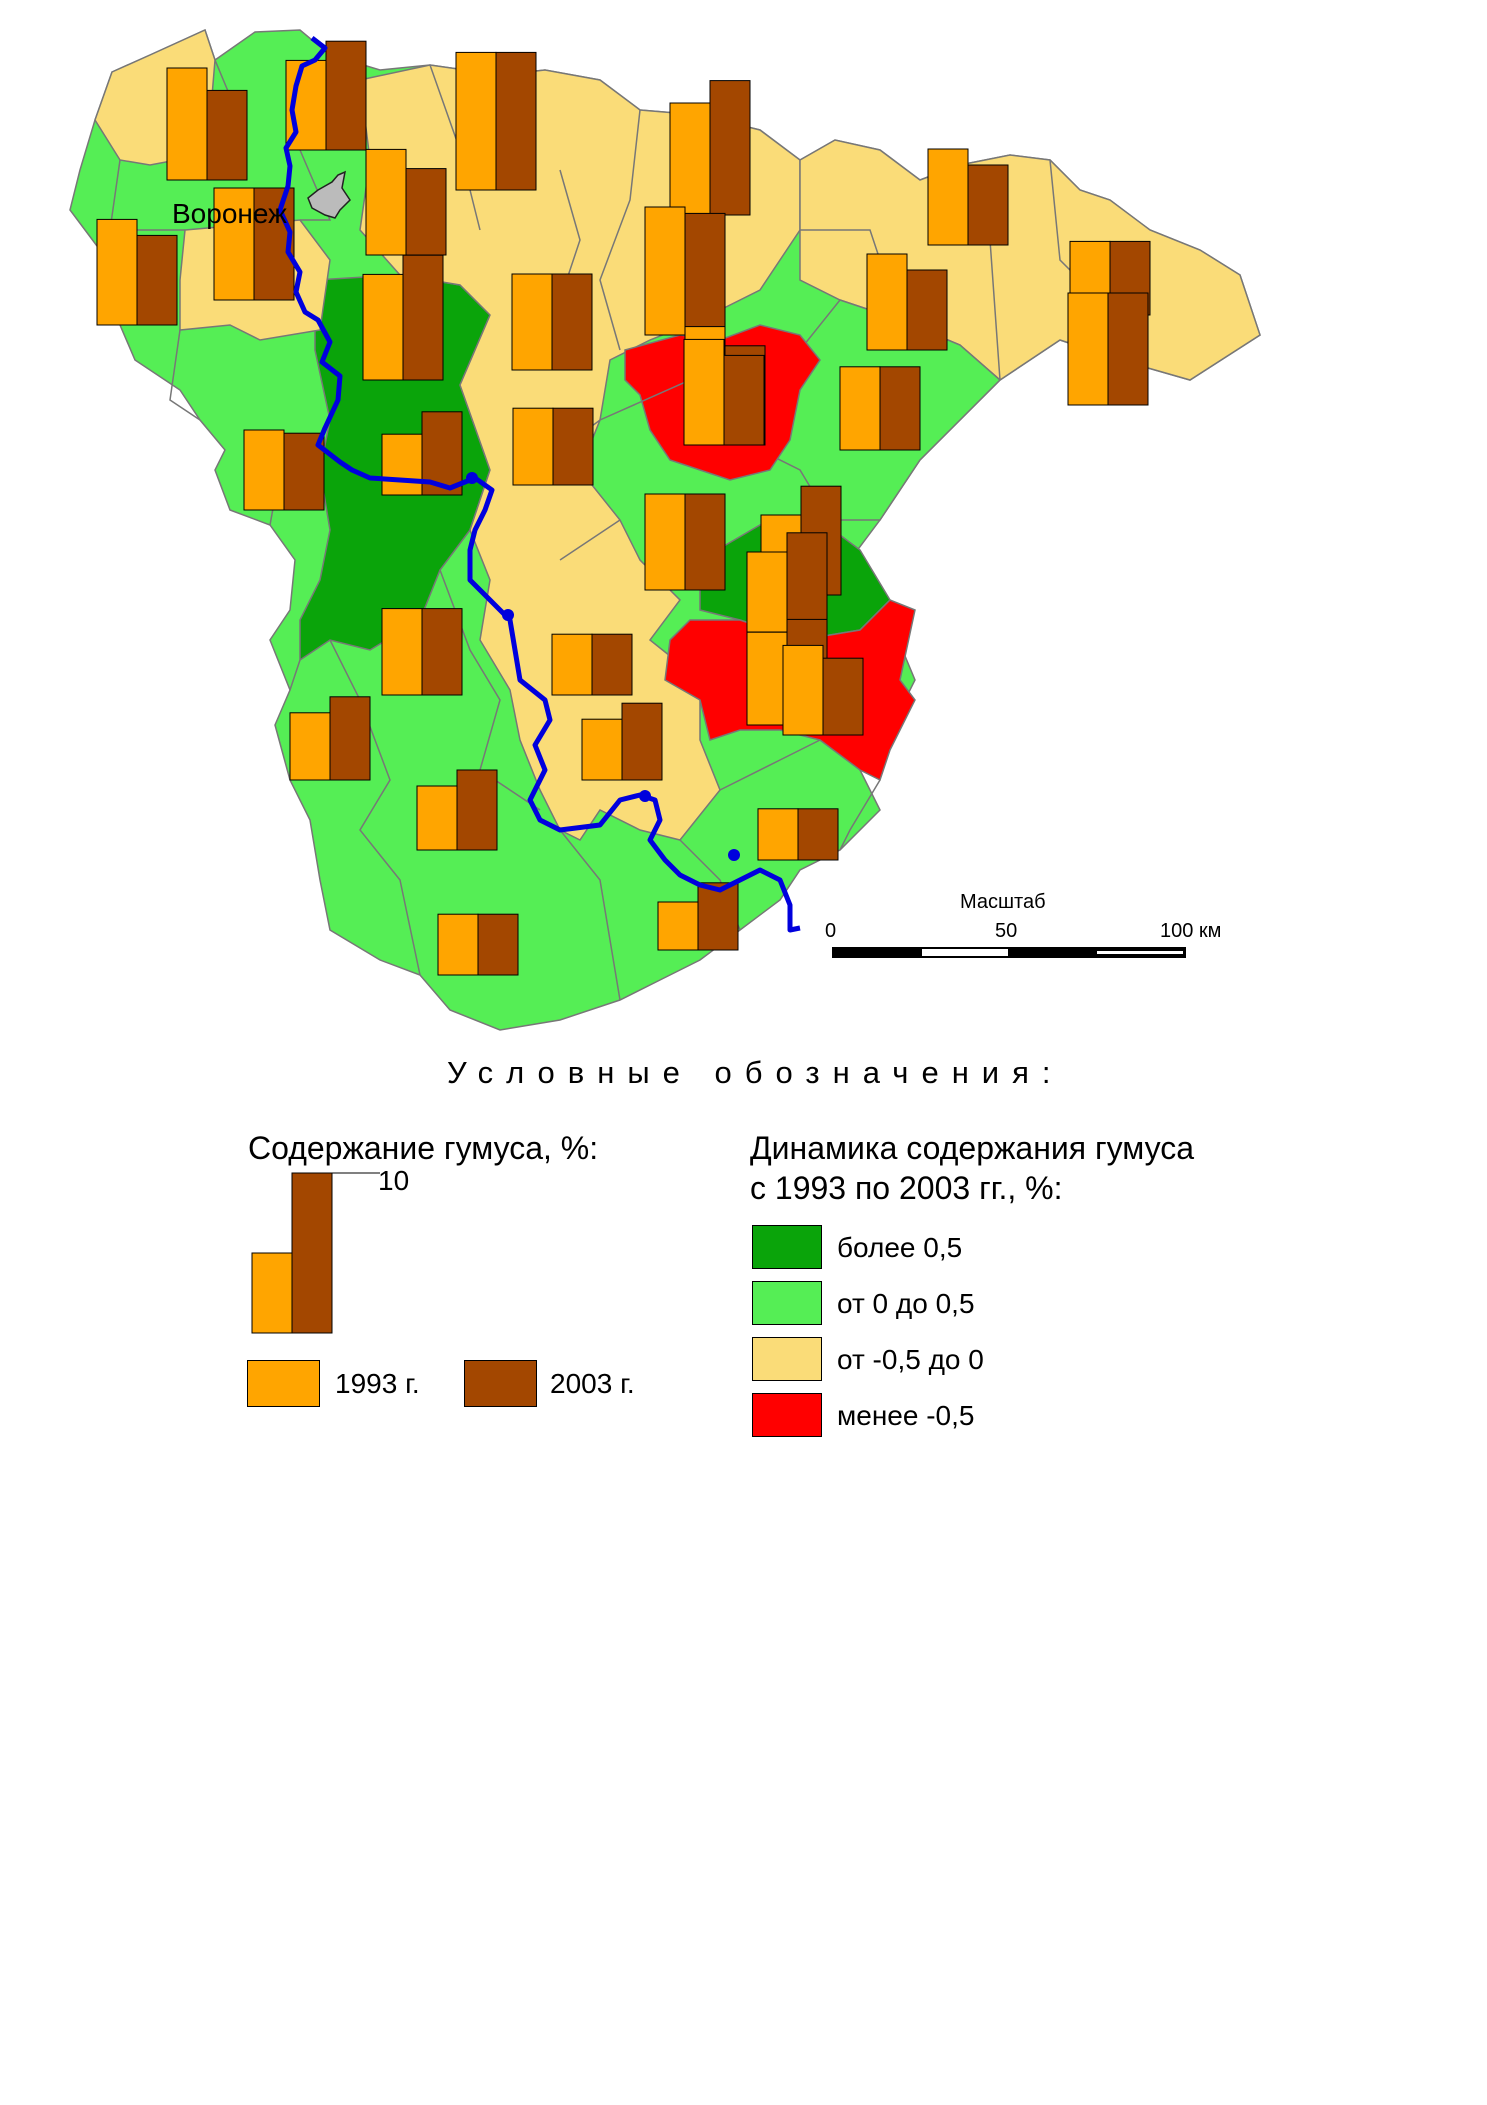  What do you see at coordinates (423, 1148) in the screenshot?
I see `humus-legend-title: Содержание гумуса, %:` at bounding box center [423, 1148].